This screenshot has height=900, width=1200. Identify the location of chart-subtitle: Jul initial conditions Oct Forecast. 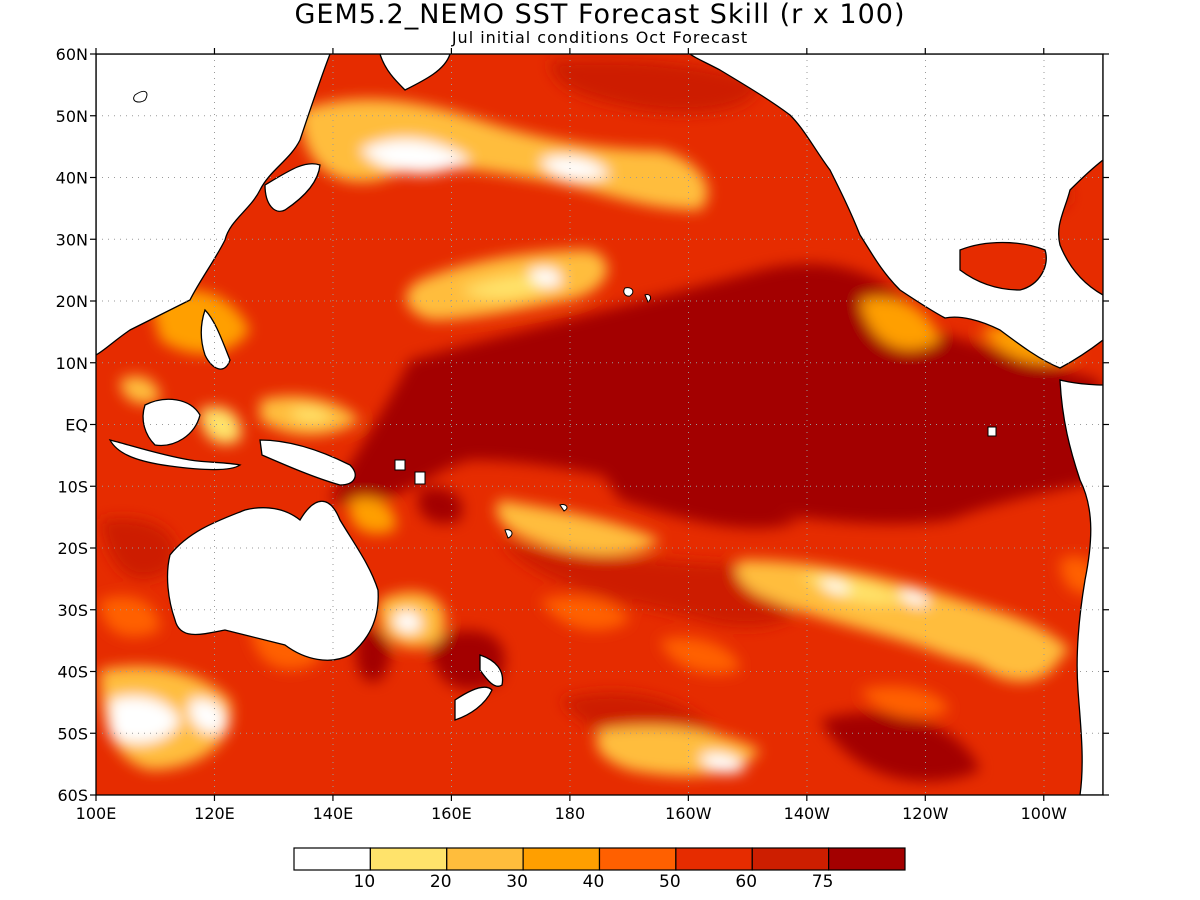
(600, 37).